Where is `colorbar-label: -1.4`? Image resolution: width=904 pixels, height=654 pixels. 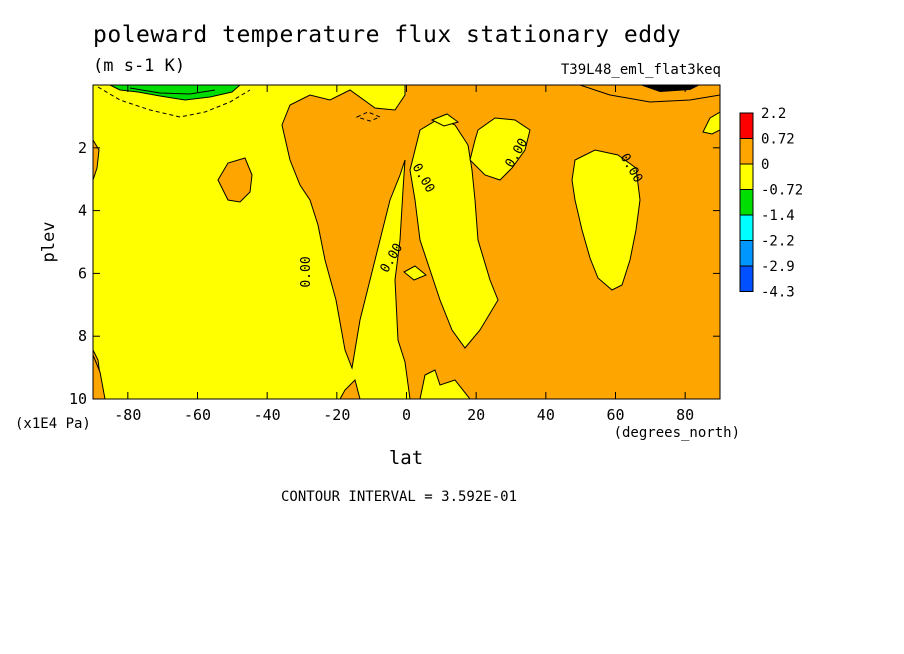
colorbar-label: -1.4 is located at coordinates (778, 216).